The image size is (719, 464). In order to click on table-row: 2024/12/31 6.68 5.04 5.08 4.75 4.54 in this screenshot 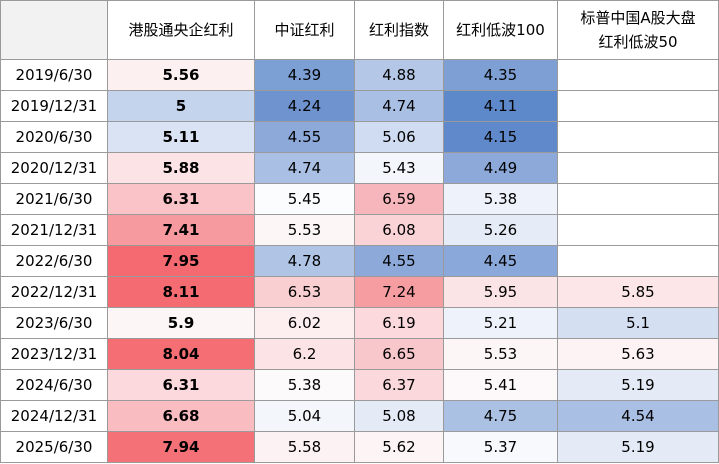, I will do `click(359, 416)`.